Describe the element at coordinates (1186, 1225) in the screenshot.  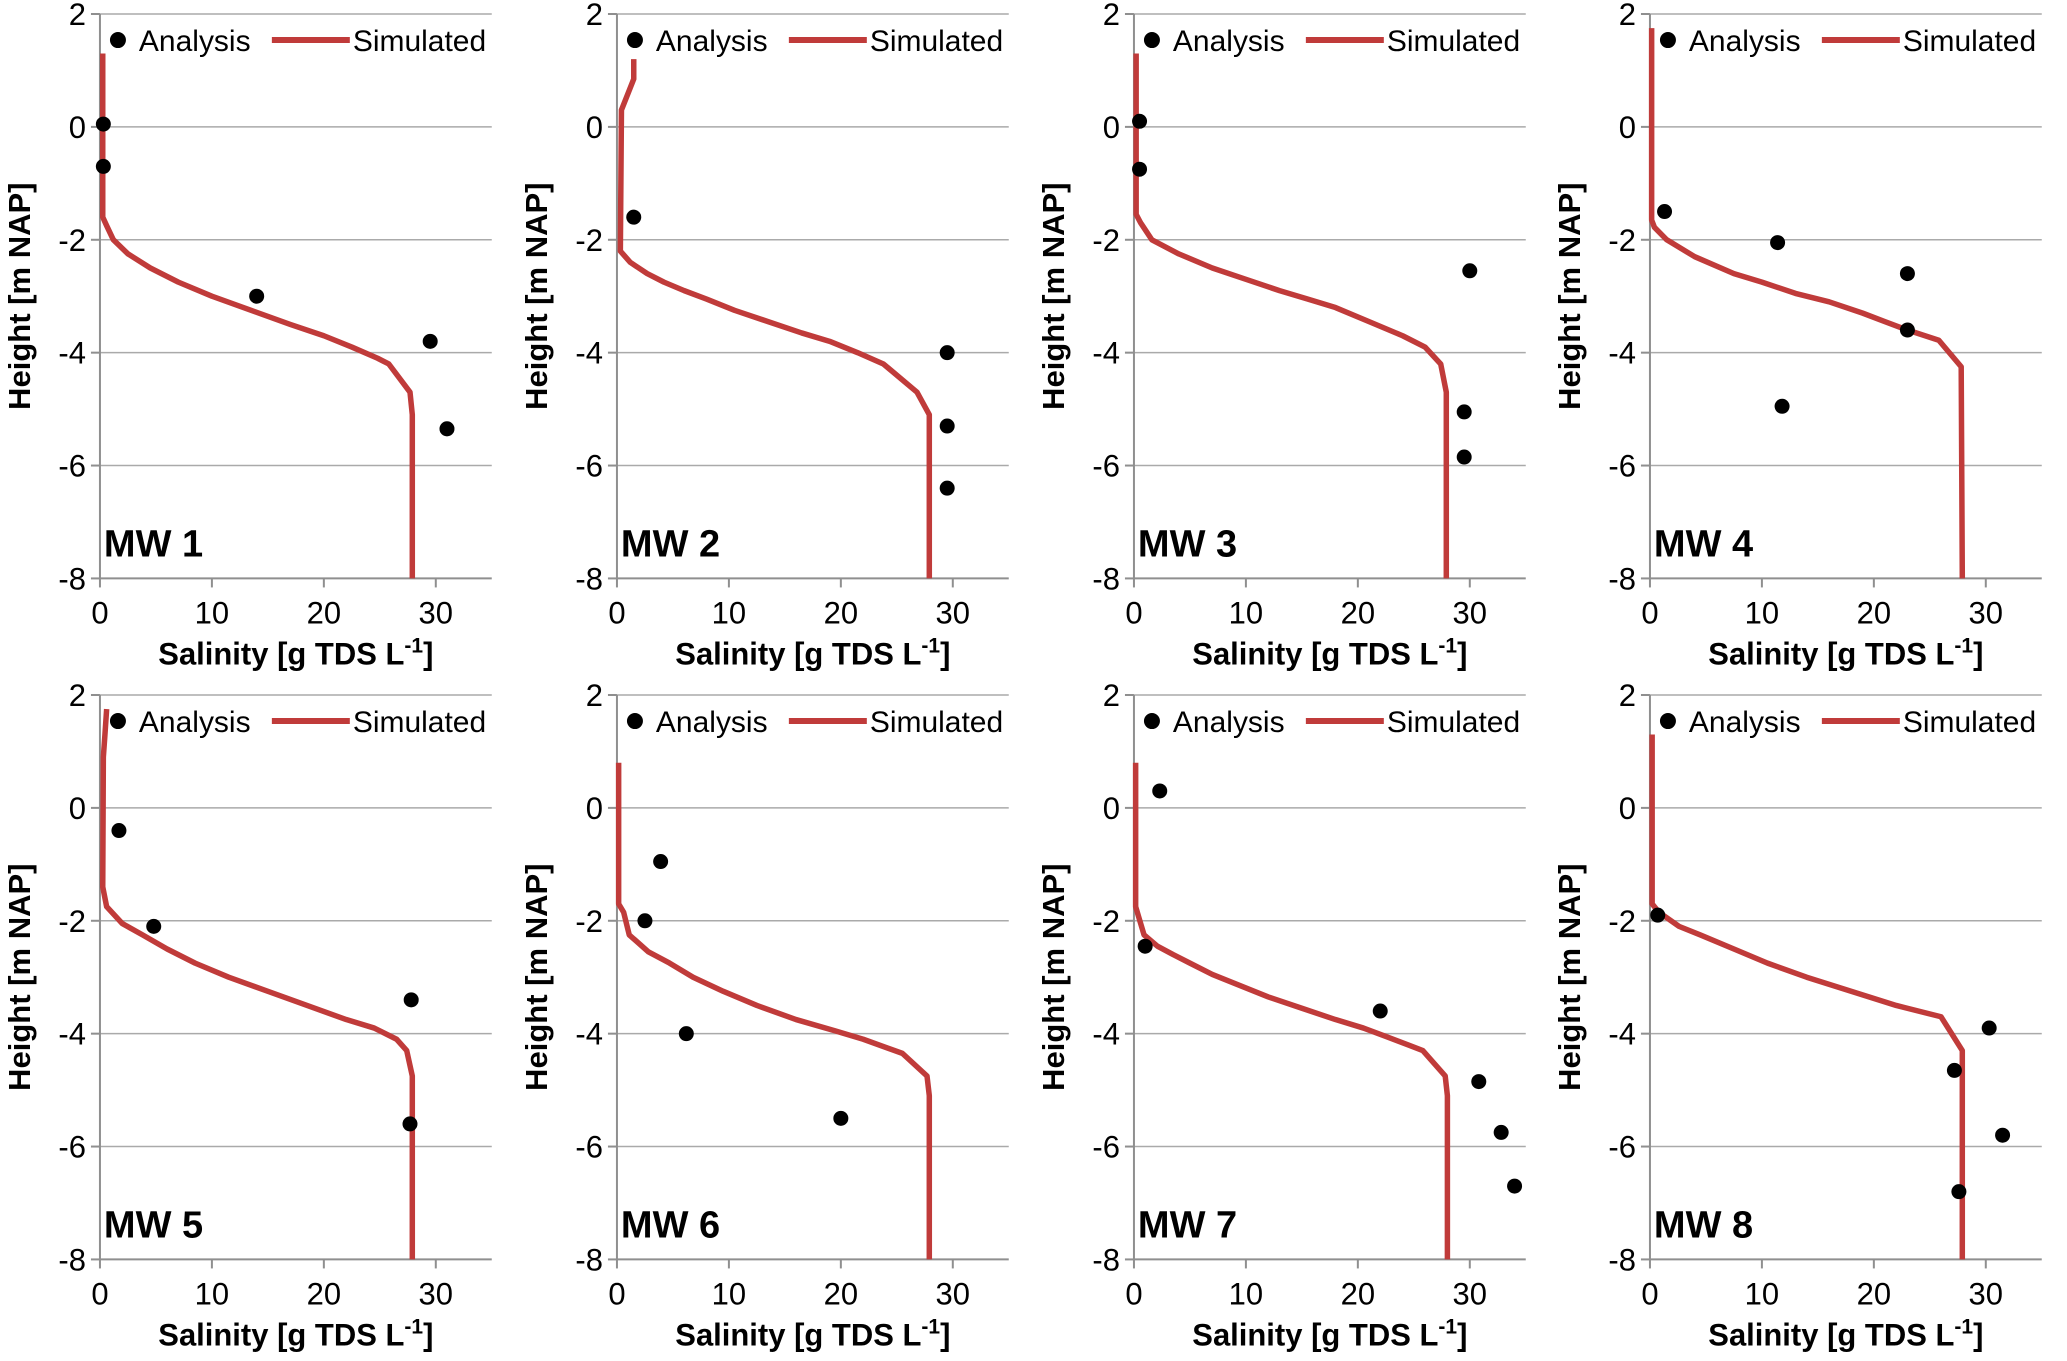
I see `chart-title: MW 7` at that location.